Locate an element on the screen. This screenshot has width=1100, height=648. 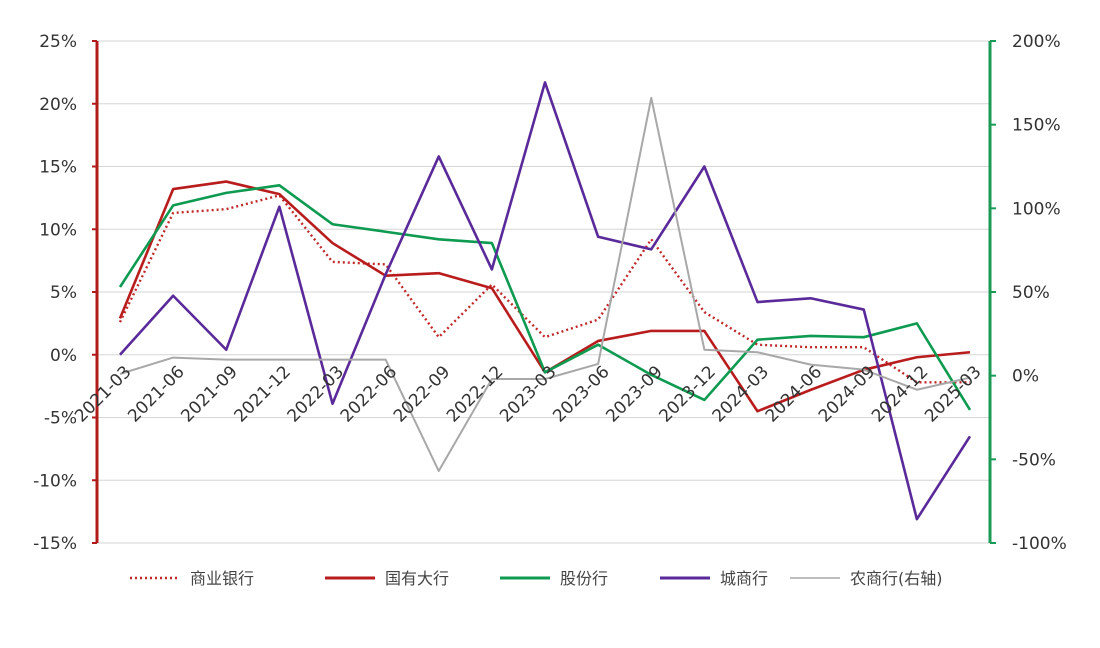
x-tick-label: 2024-12 is located at coordinates (900, 394).